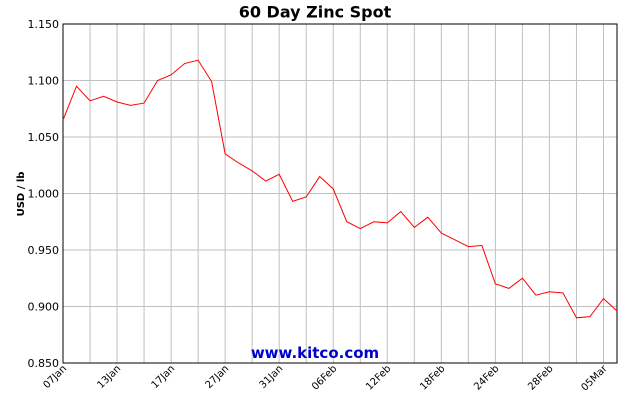 This screenshot has width=630, height=400. I want to click on y-tick-label: 0.850, so click(44, 363).